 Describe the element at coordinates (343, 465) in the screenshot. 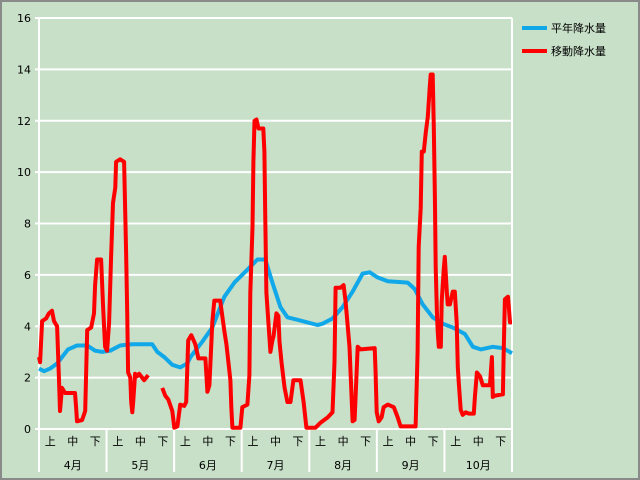

I see `month-label: 8月` at that location.